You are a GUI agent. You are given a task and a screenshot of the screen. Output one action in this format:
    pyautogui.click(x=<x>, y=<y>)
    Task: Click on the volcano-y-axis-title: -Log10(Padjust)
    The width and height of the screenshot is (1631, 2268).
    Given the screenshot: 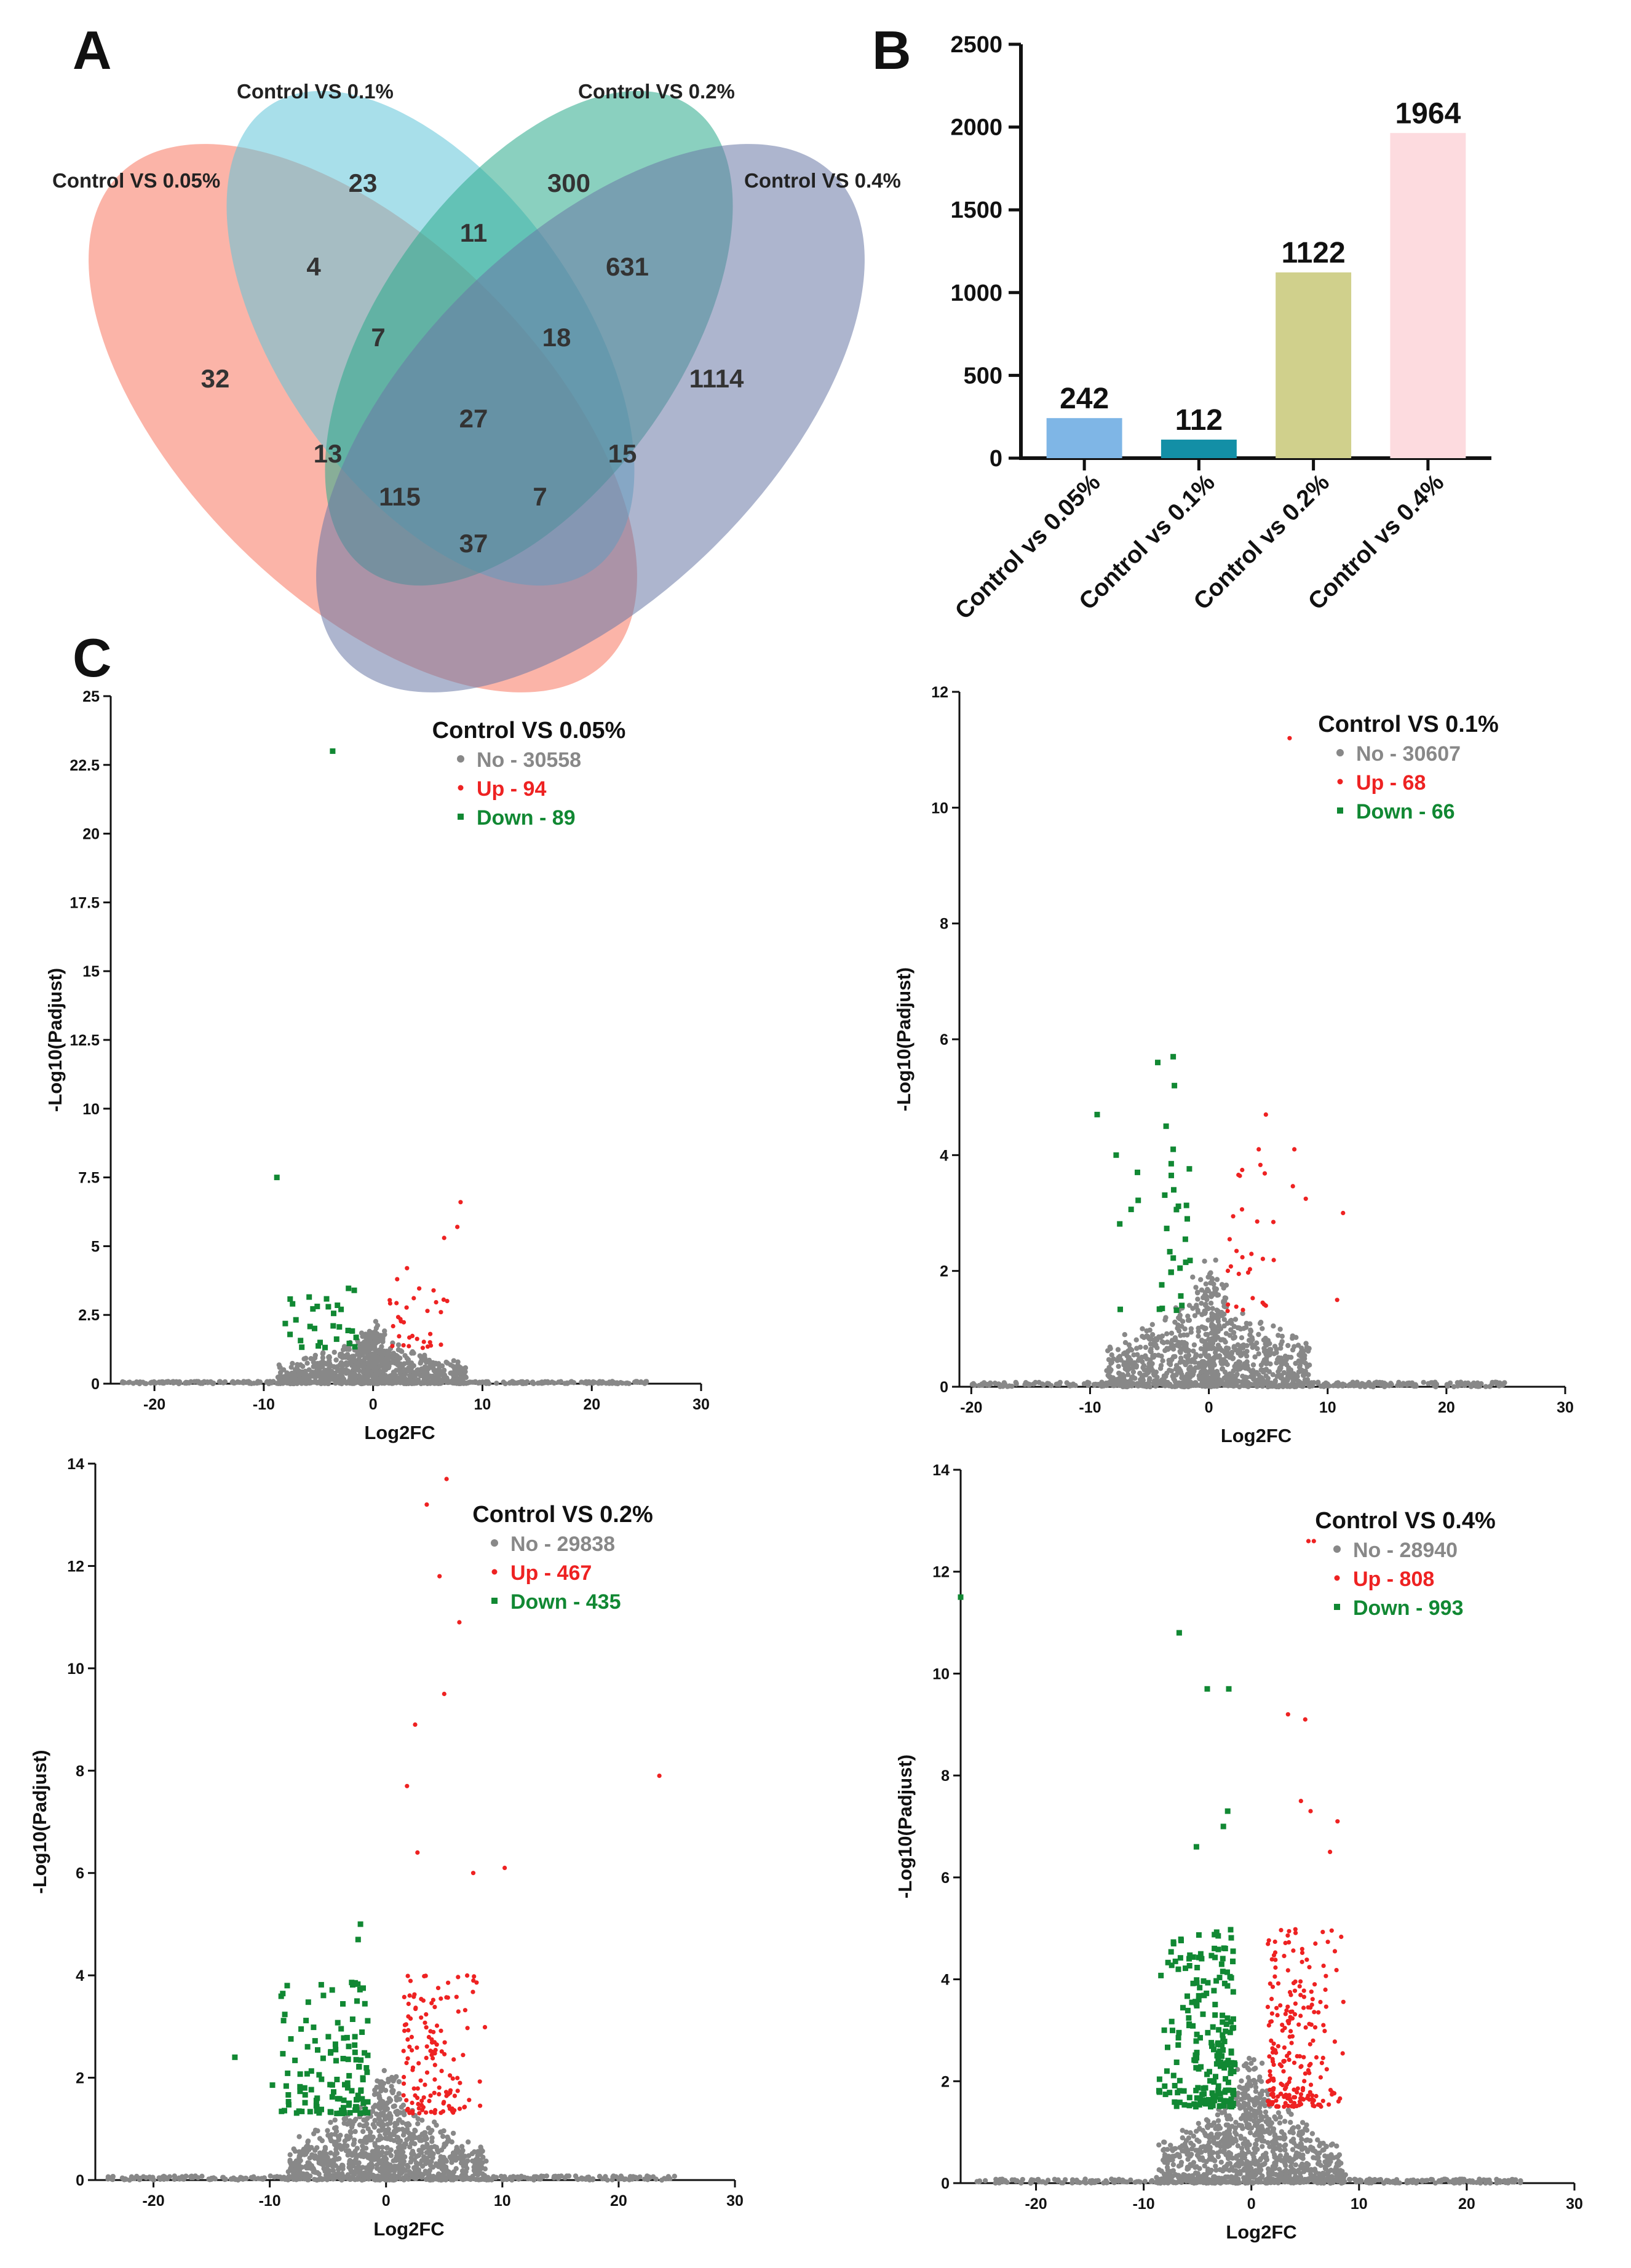 What is the action you would take?
    pyautogui.click(x=55, y=1040)
    